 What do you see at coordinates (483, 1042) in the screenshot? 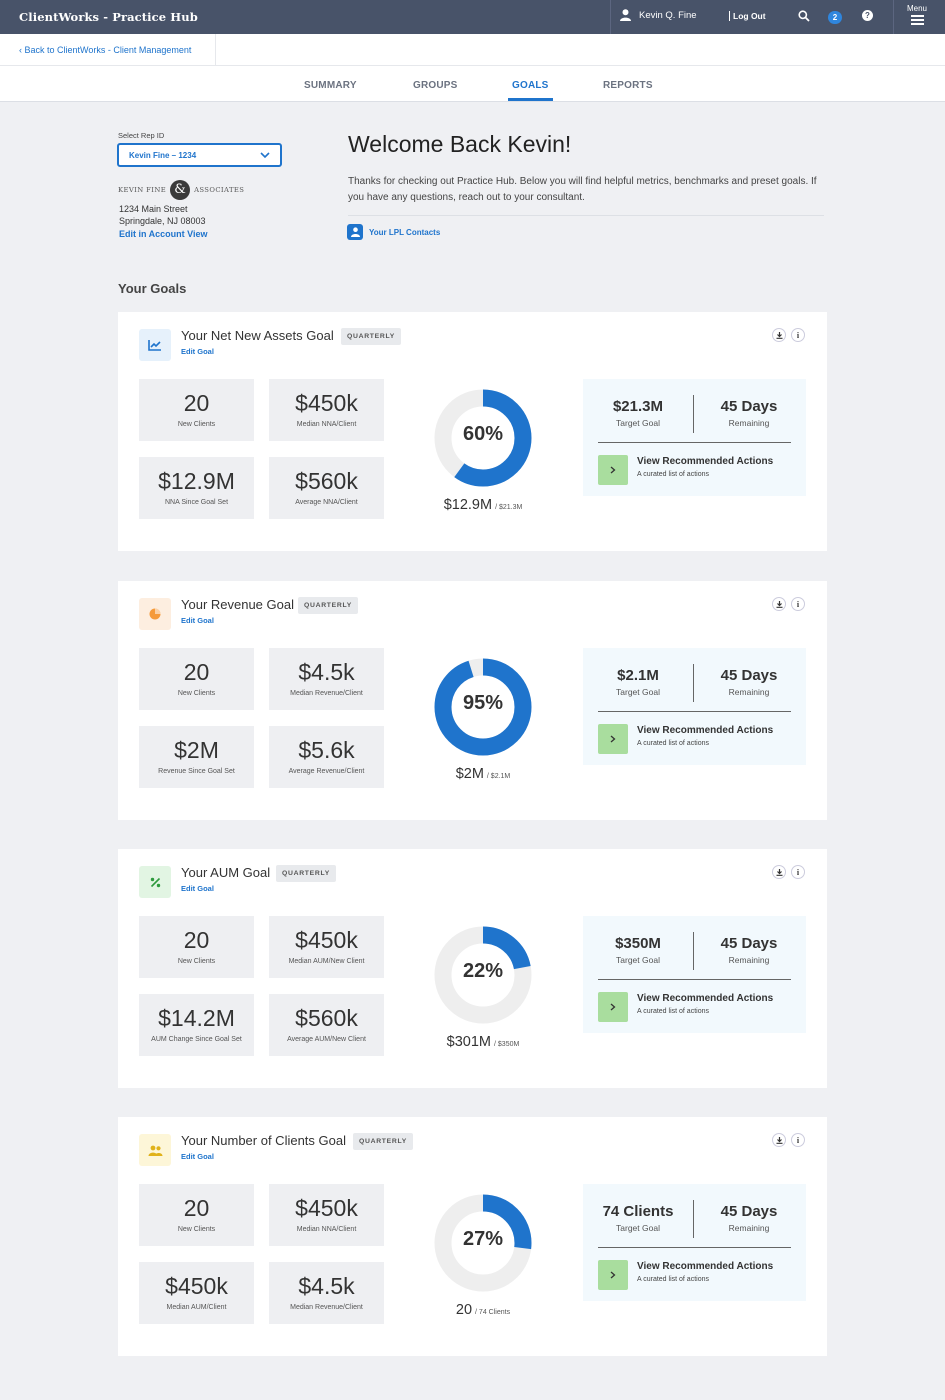
I see `progress-caption: $301M / $350M` at bounding box center [483, 1042].